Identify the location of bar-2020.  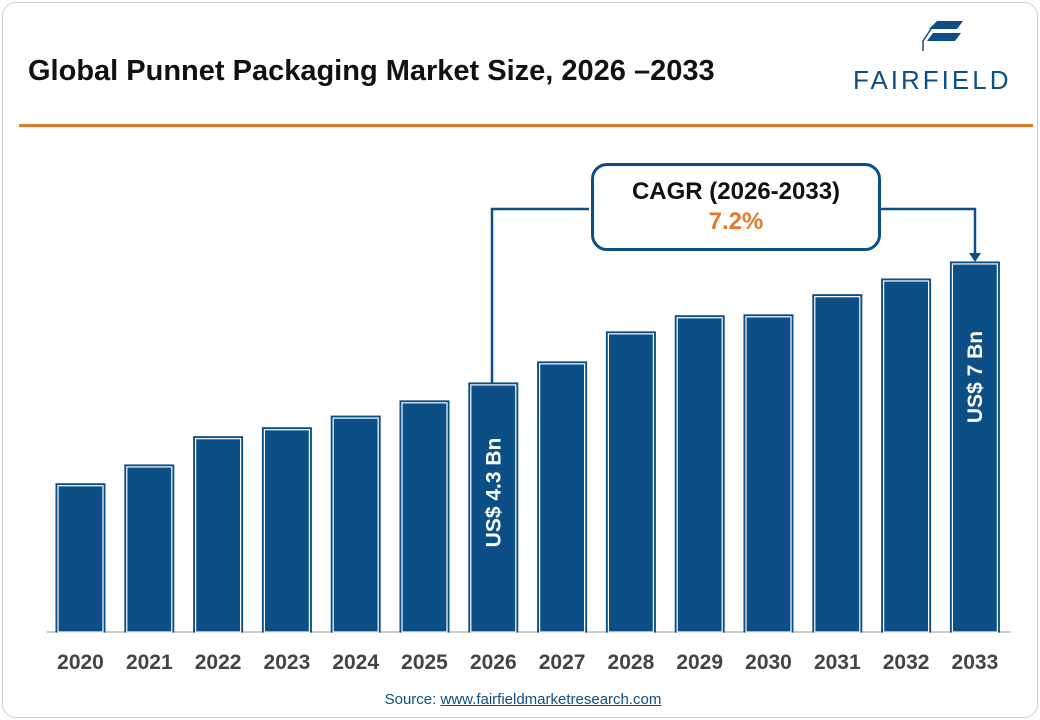
(80, 558).